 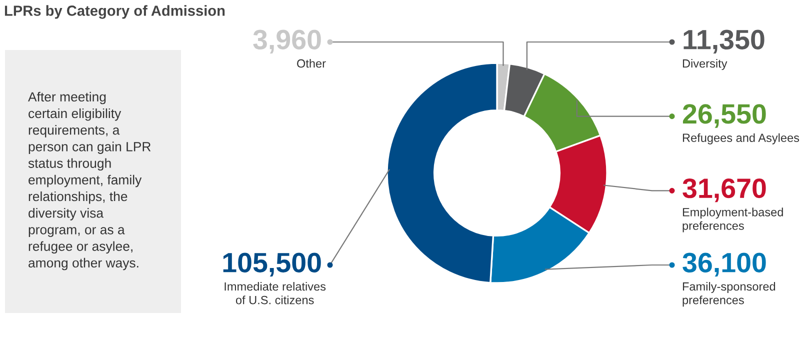 What do you see at coordinates (732, 220) in the screenshot?
I see `slice-label: Employment-based preferences` at bounding box center [732, 220].